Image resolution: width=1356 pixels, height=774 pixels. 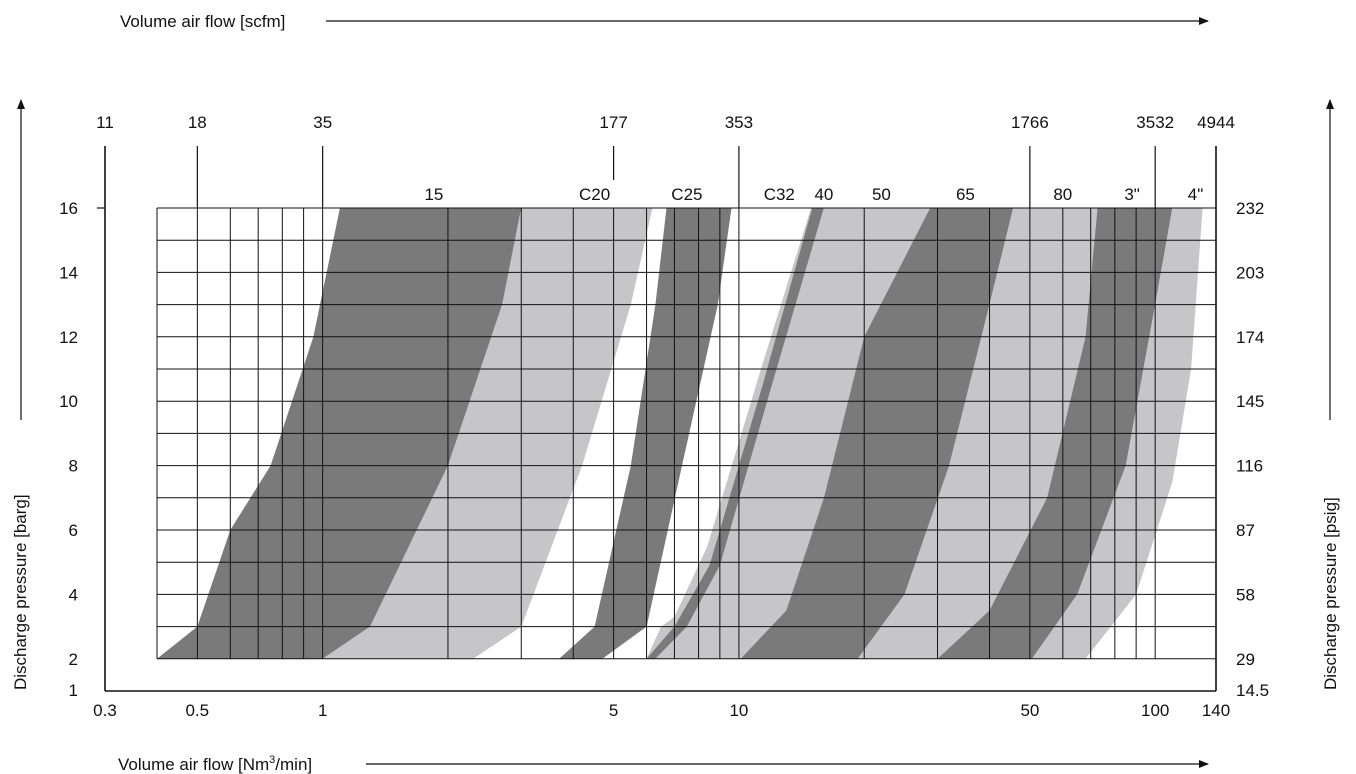 What do you see at coordinates (965, 194) in the screenshot?
I see `series-label-6: 65` at bounding box center [965, 194].